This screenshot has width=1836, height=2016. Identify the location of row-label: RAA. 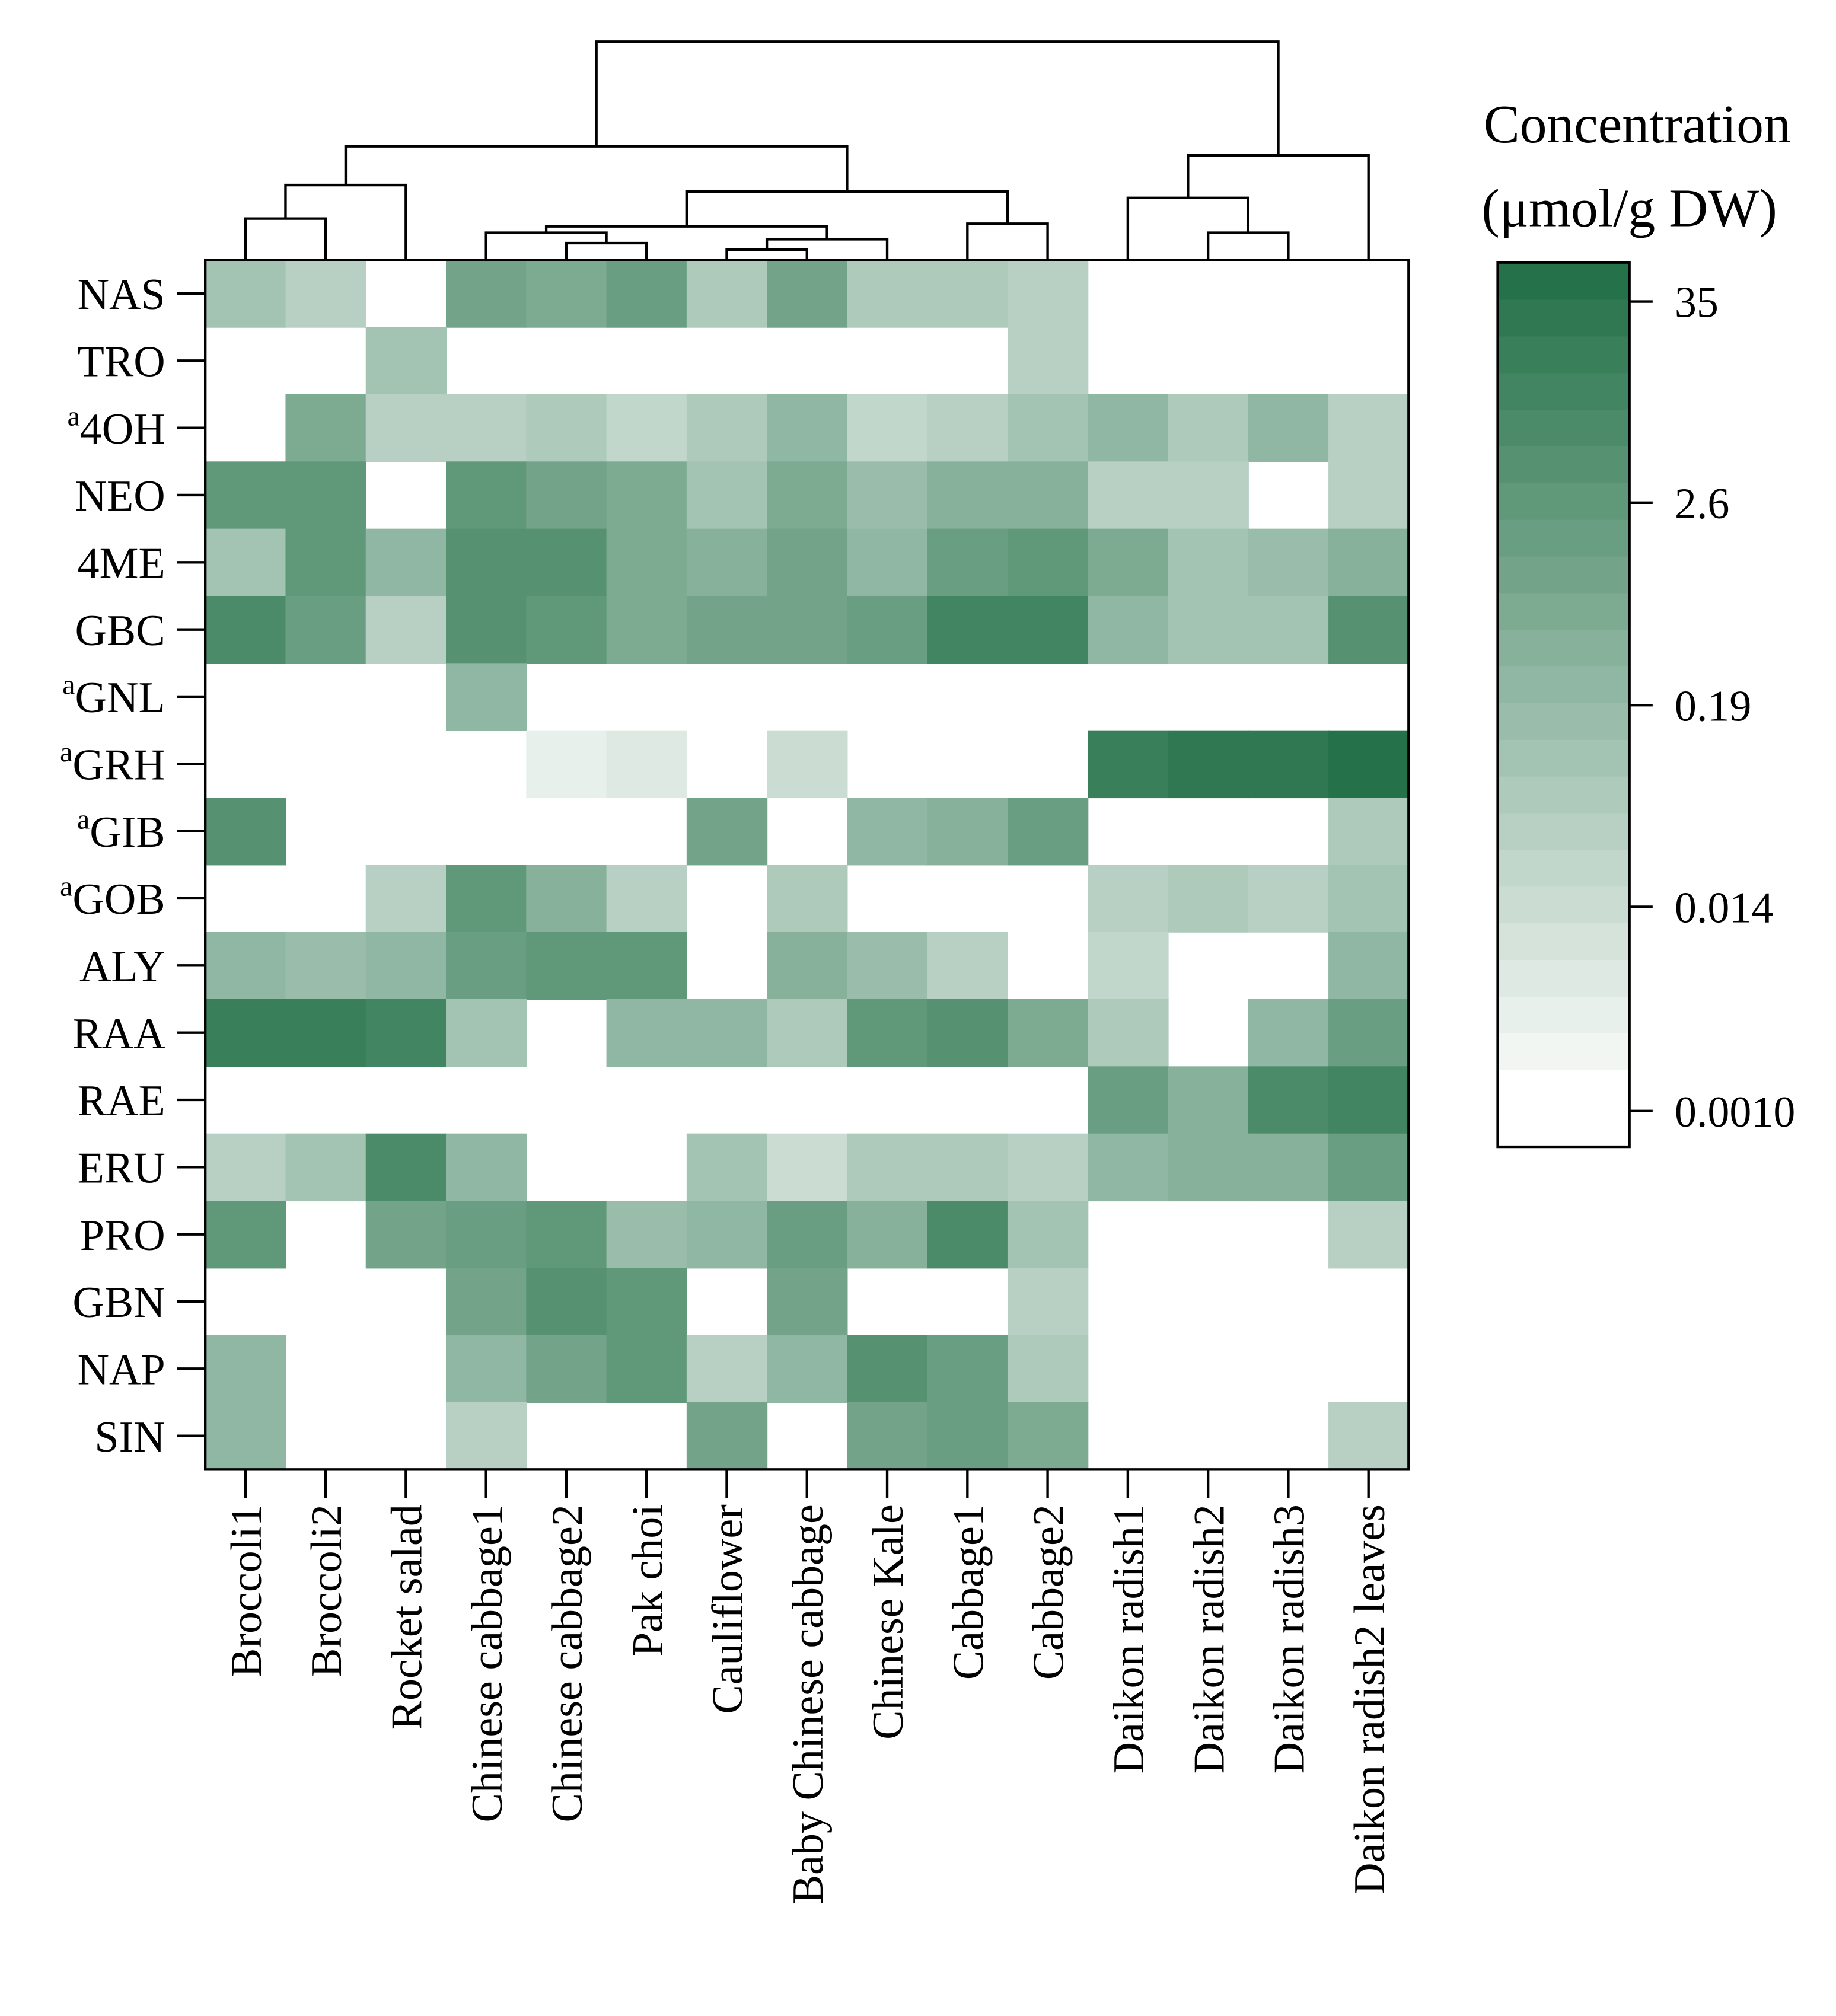
(118, 1034).